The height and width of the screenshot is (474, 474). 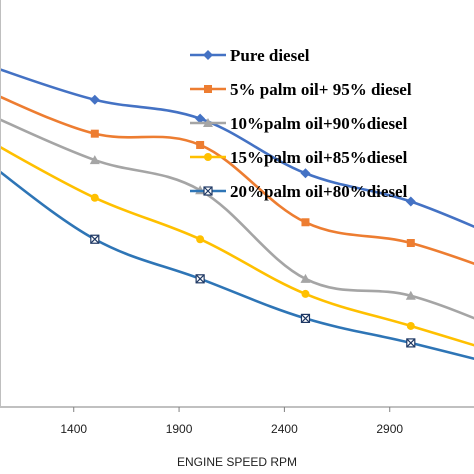 I want to click on legend-label: 20%palm oil+80%diesel, so click(x=319, y=191).